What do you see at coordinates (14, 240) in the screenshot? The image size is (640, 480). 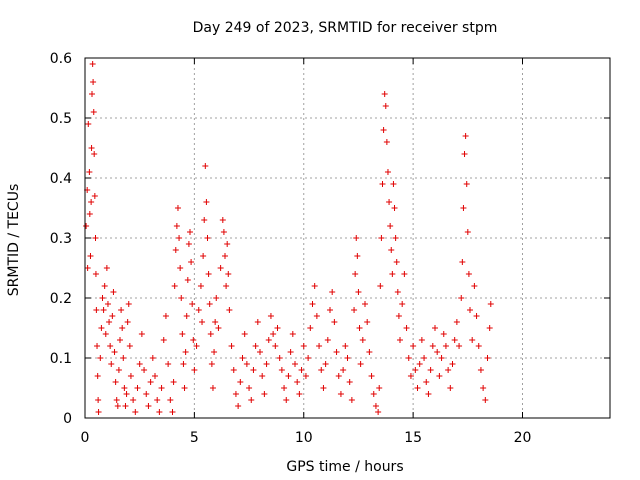 I see `y-axis-title: SRMTID / TECUs` at bounding box center [14, 240].